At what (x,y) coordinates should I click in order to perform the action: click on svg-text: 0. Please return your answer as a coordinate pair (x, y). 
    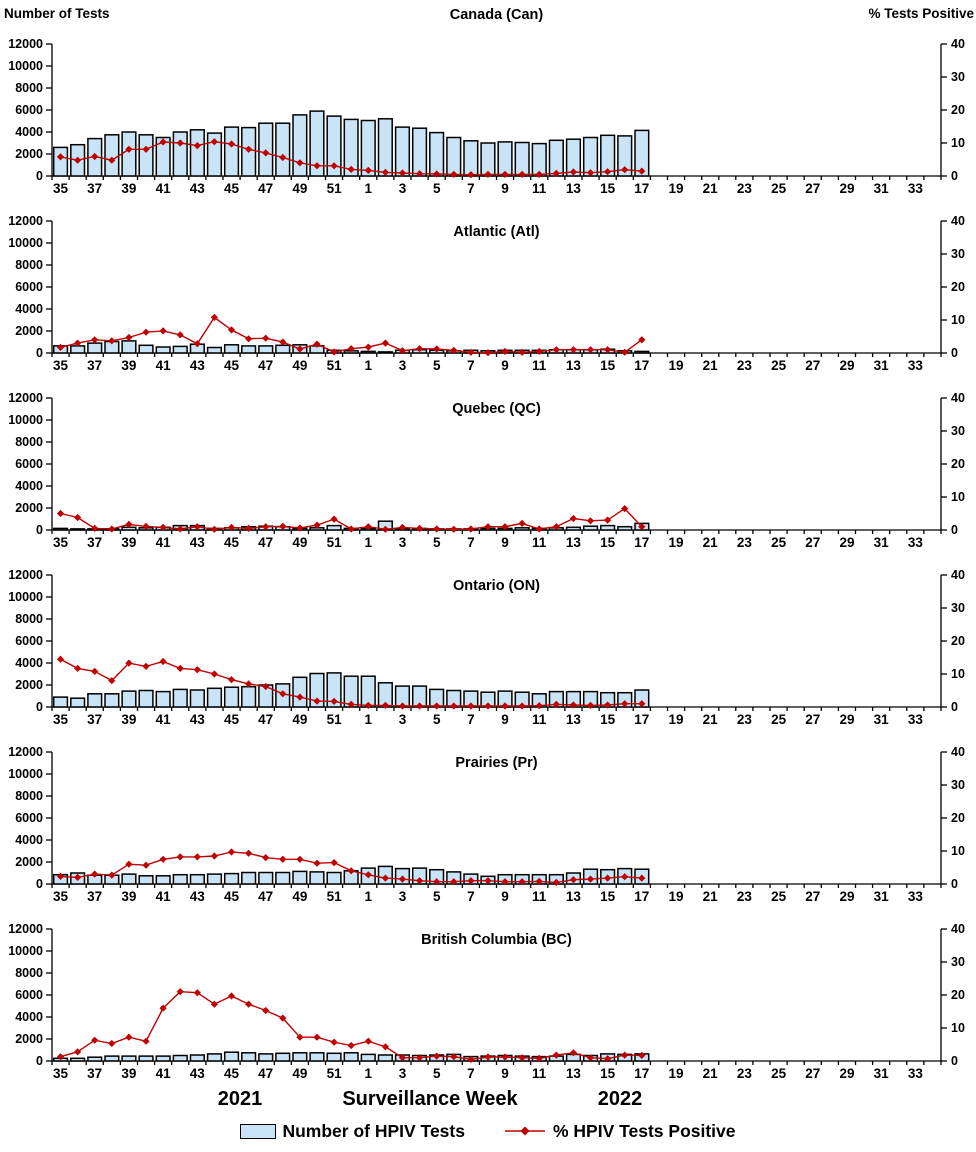
    Looking at the image, I should click on (39, 353).